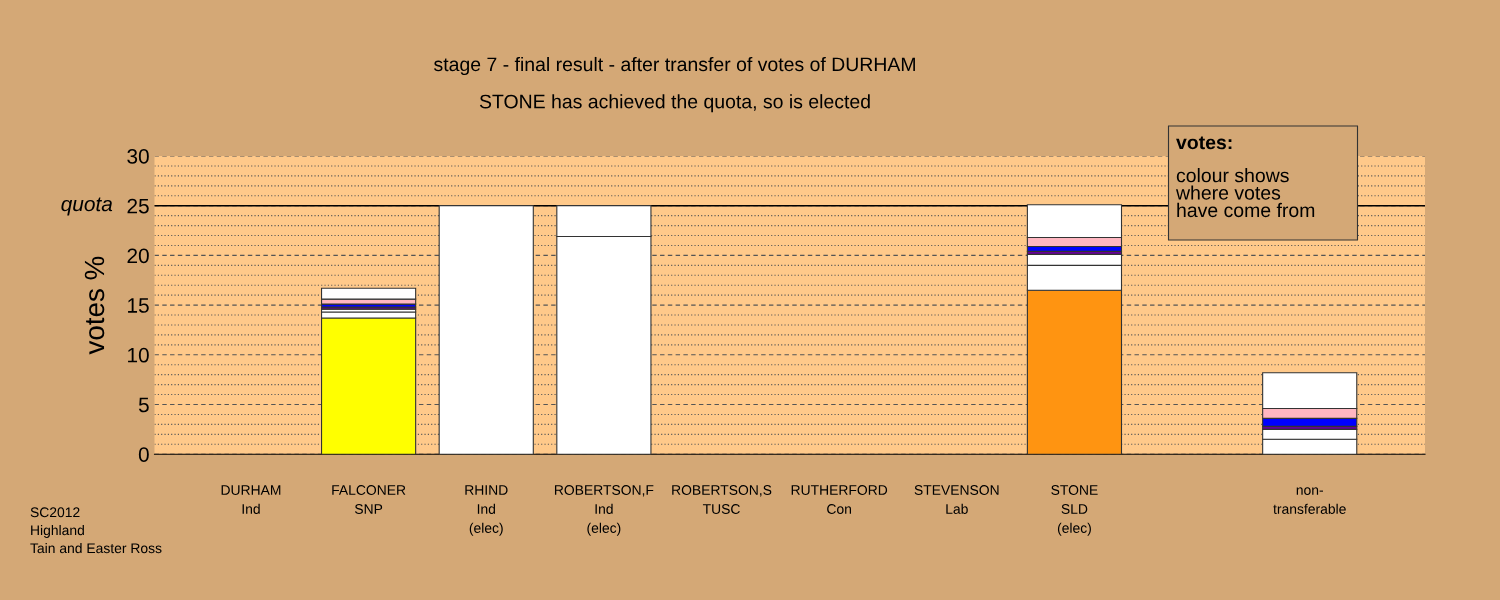  Describe the element at coordinates (1245, 193) in the screenshot. I see `annotation: colour shows where votes have come from` at that location.